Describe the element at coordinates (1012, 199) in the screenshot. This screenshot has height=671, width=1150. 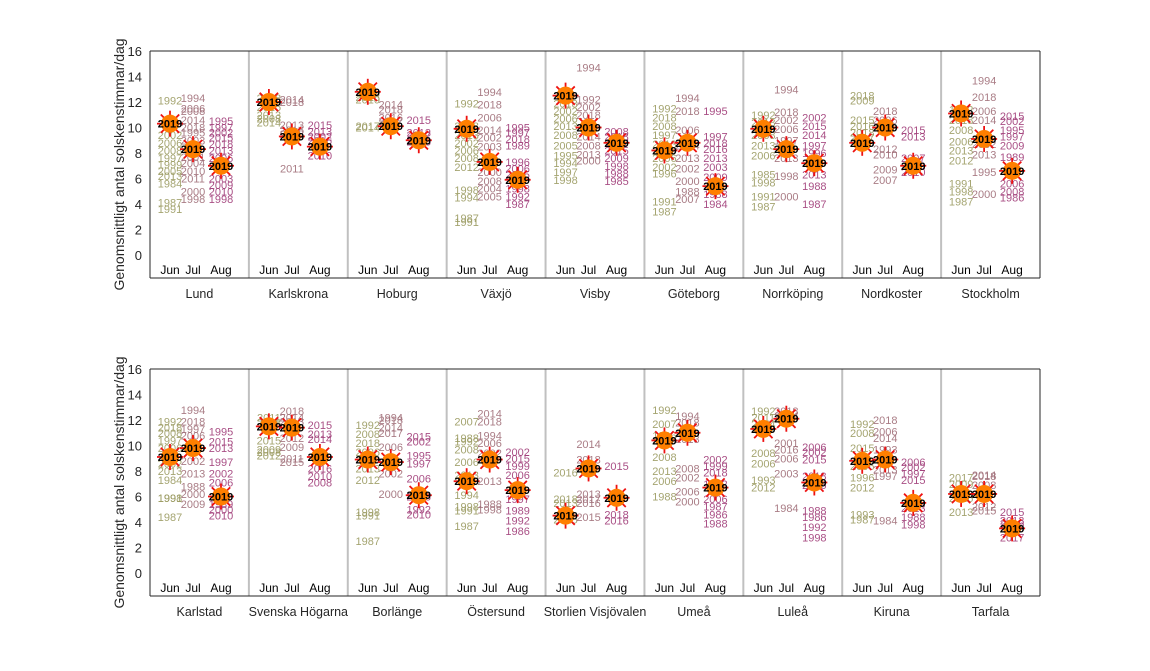
I see `year-label: 1986` at that location.